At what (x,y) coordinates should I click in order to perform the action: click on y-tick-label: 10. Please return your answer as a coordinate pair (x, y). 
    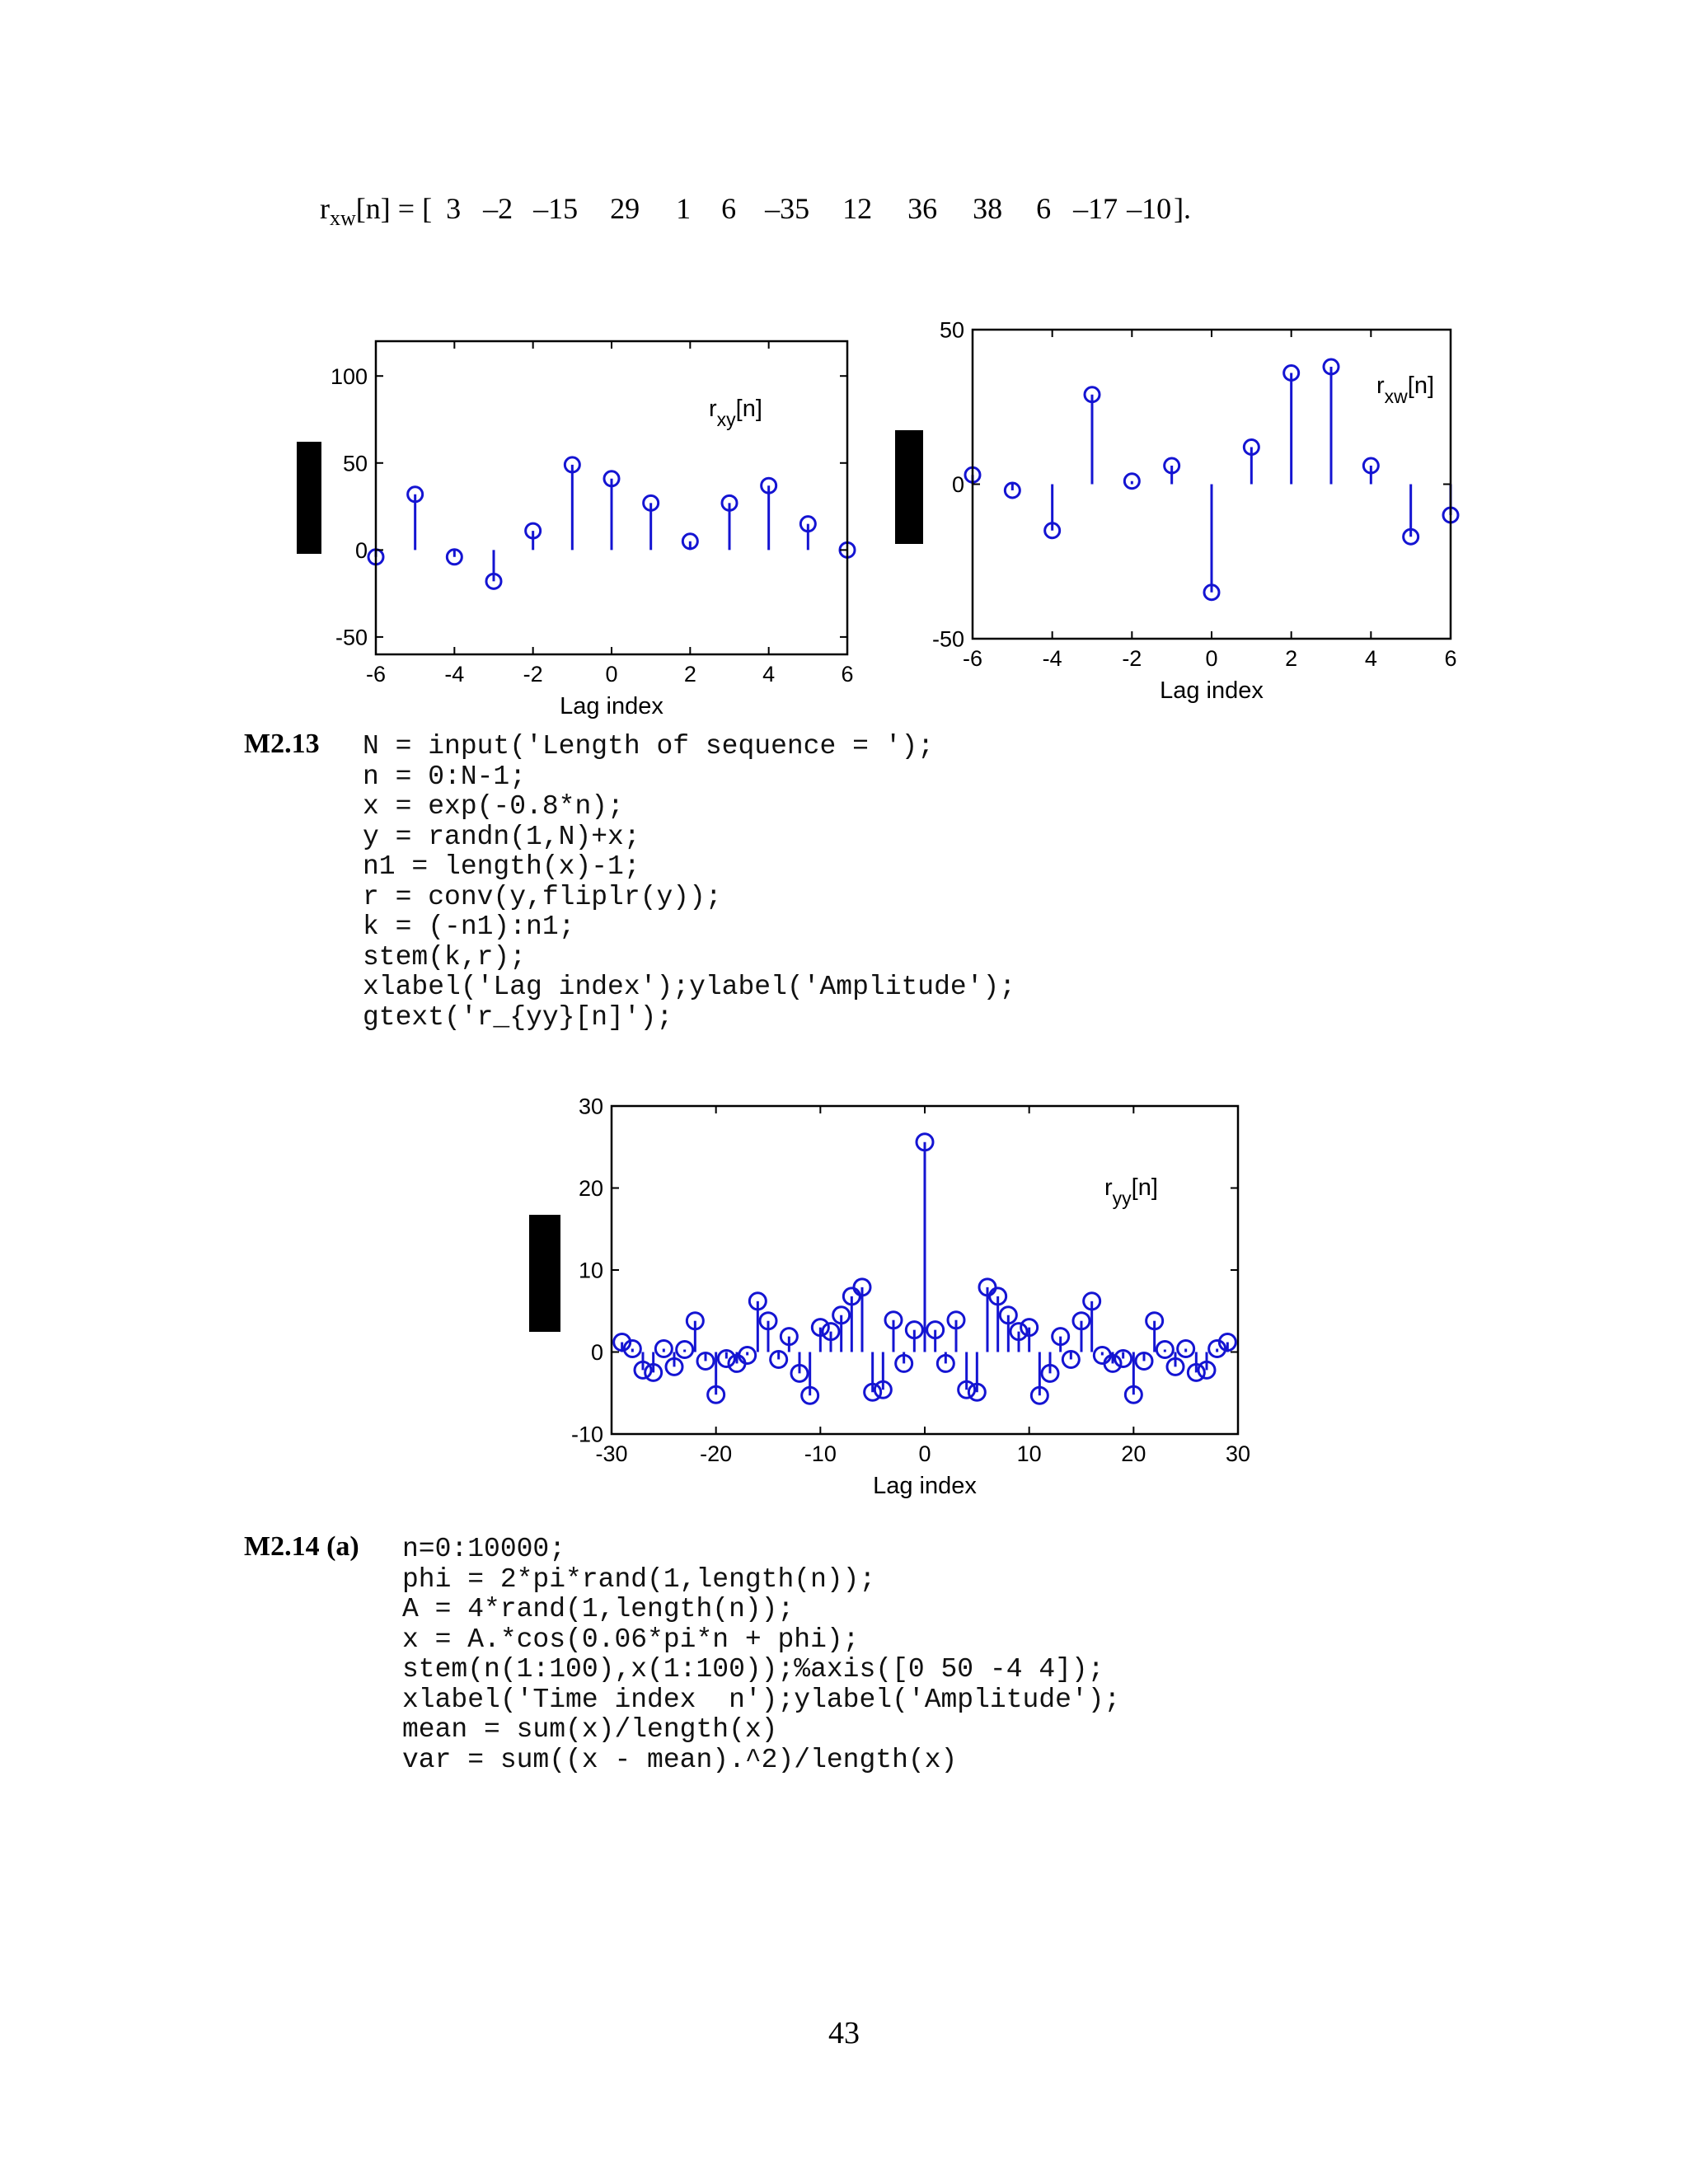
    Looking at the image, I should click on (591, 1270).